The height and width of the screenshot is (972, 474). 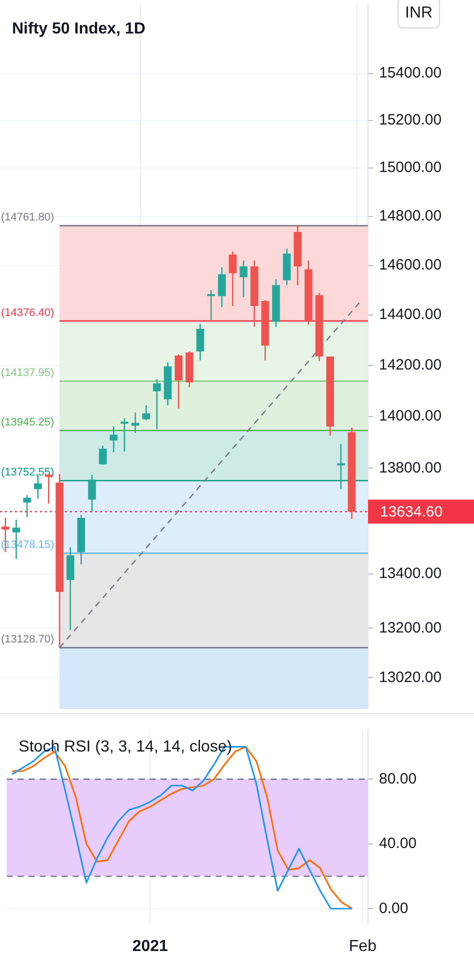 I want to click on y-tick-label: 0.00, so click(x=393, y=908).